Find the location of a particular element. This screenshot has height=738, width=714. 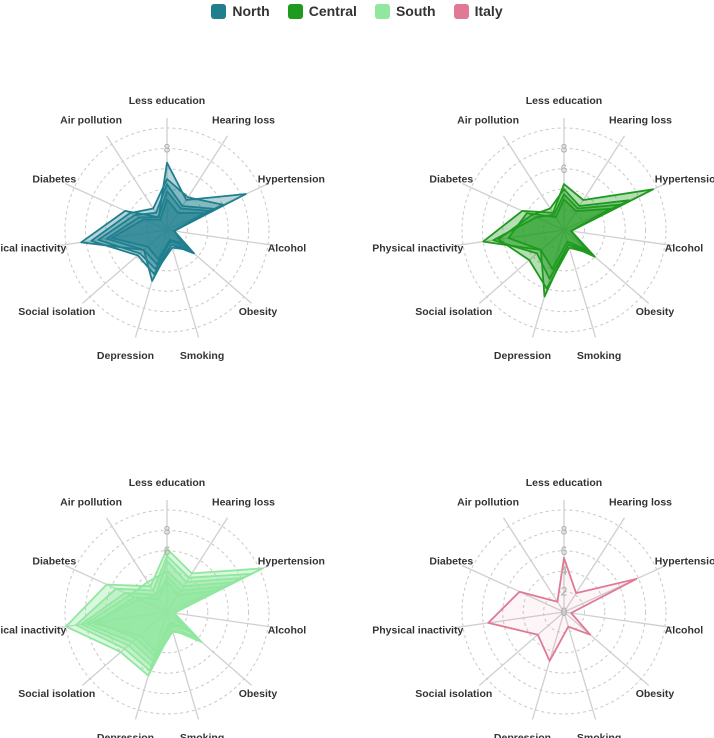

legend-item-south: South is located at coordinates (405, 11).